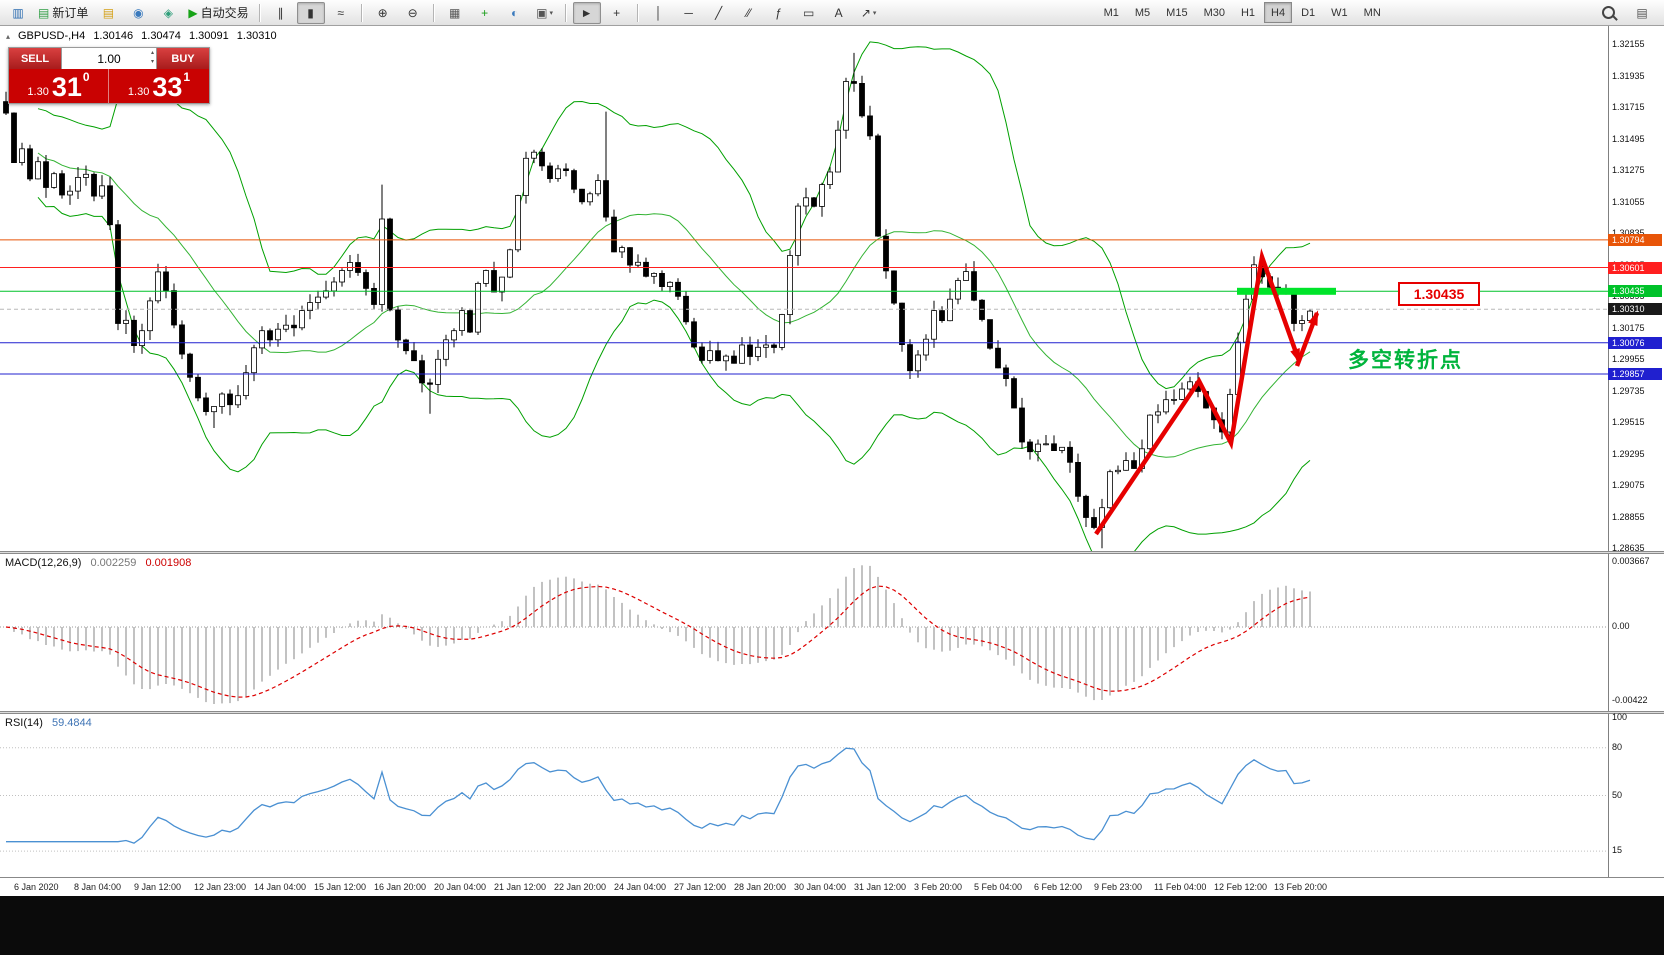 The width and height of the screenshot is (1664, 955). I want to click on macd-label: MACD(12,26,9) 0.002259 0.001908, so click(98, 563).